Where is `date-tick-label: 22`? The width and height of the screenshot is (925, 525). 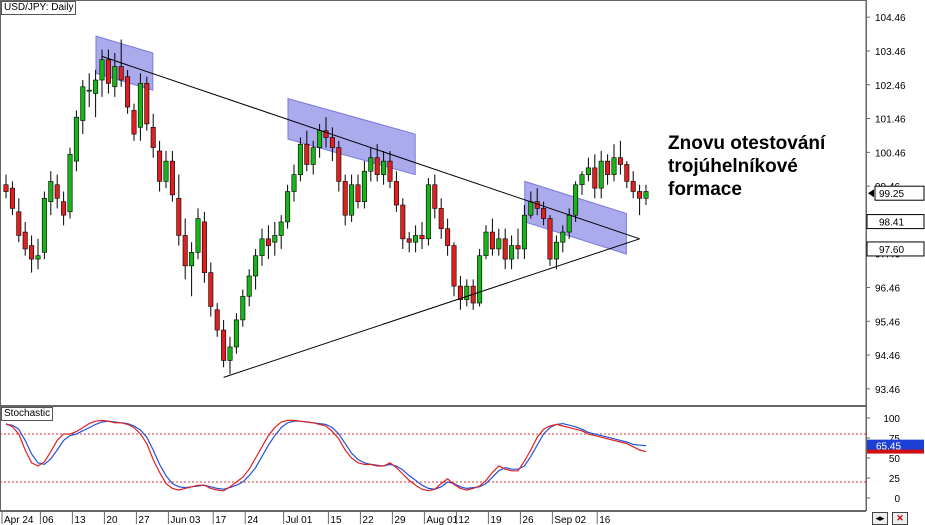 date-tick-label: 22 is located at coordinates (368, 520).